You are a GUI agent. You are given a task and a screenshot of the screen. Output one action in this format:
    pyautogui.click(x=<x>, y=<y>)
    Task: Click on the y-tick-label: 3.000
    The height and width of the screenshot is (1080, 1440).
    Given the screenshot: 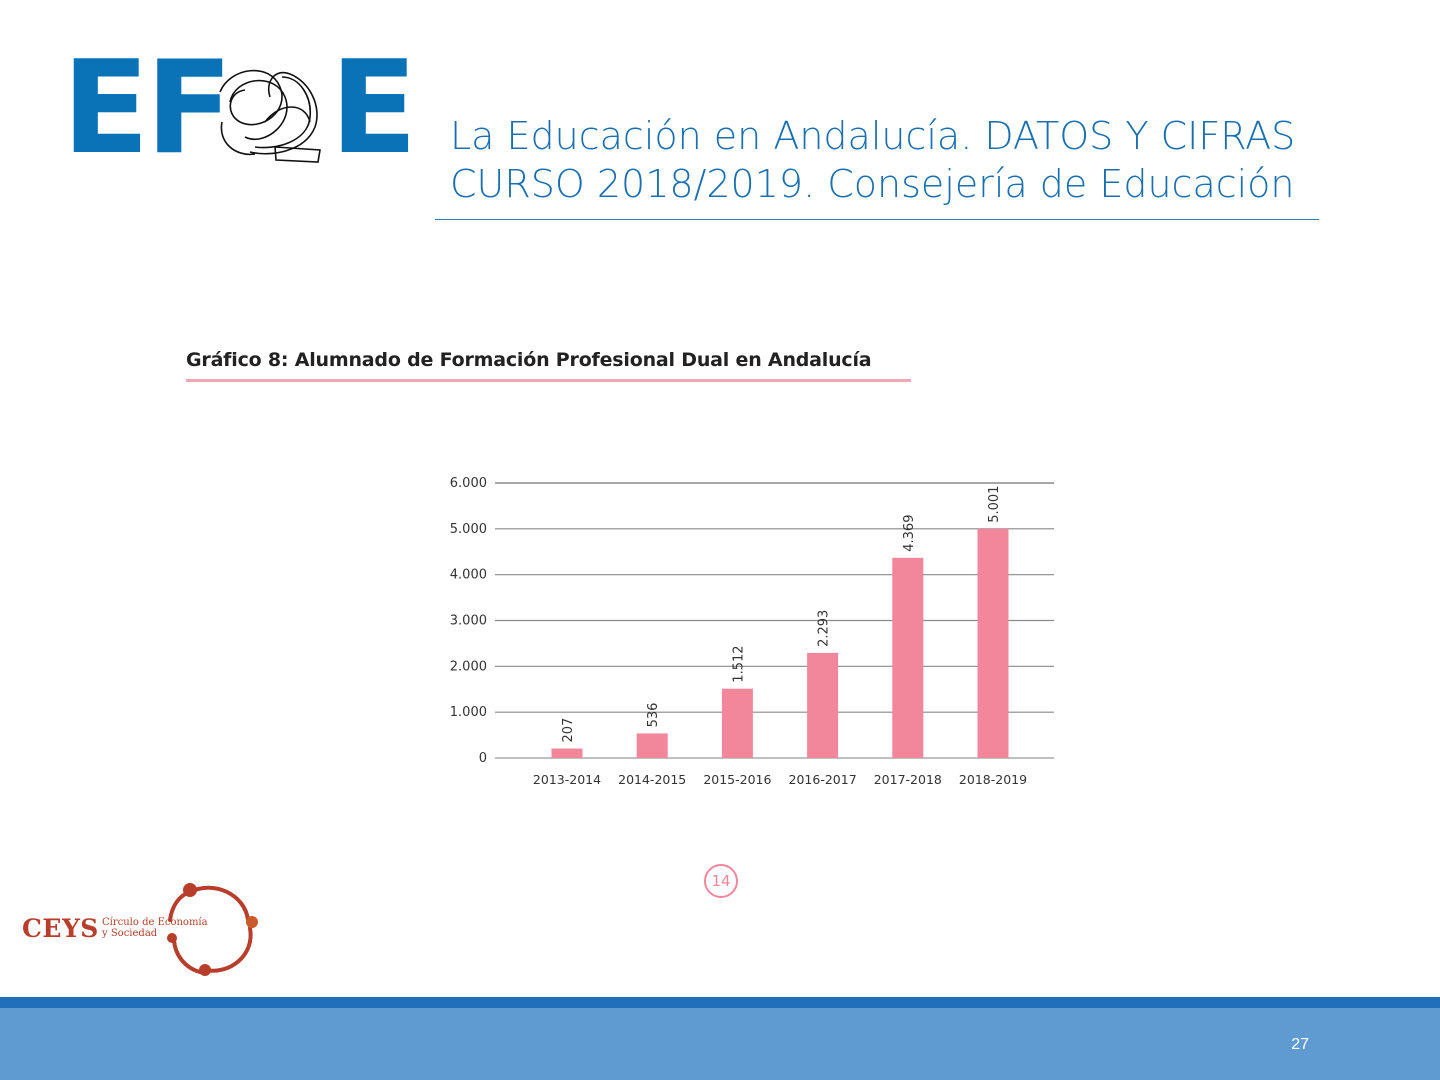 What is the action you would take?
    pyautogui.click(x=468, y=621)
    